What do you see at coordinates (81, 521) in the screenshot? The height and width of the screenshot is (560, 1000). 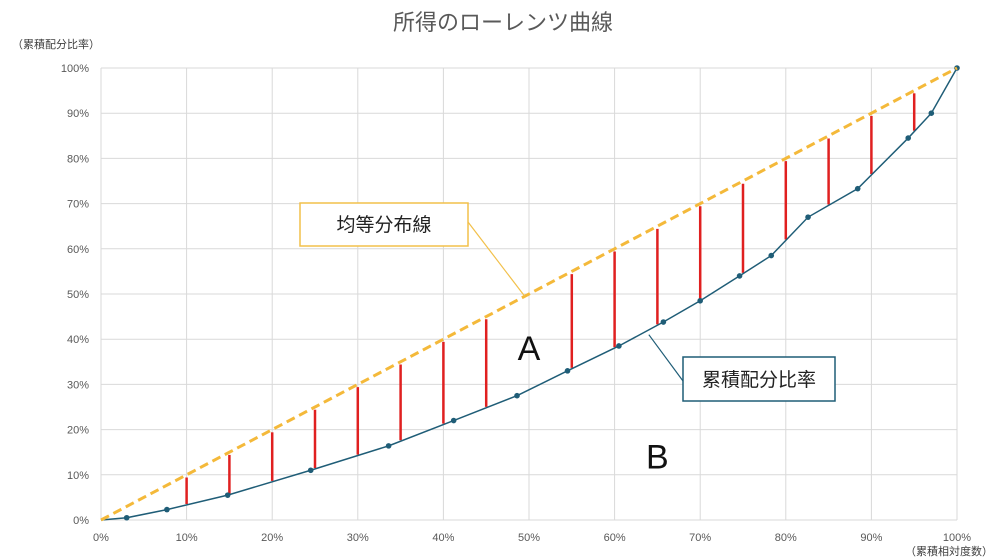 I see `y-tick-label: 0%` at bounding box center [81, 521].